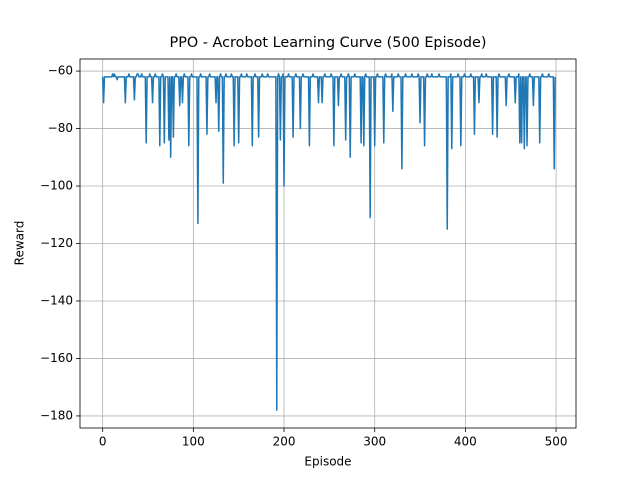 This screenshot has width=640, height=480. I want to click on x-tick-label: 500, so click(556, 442).